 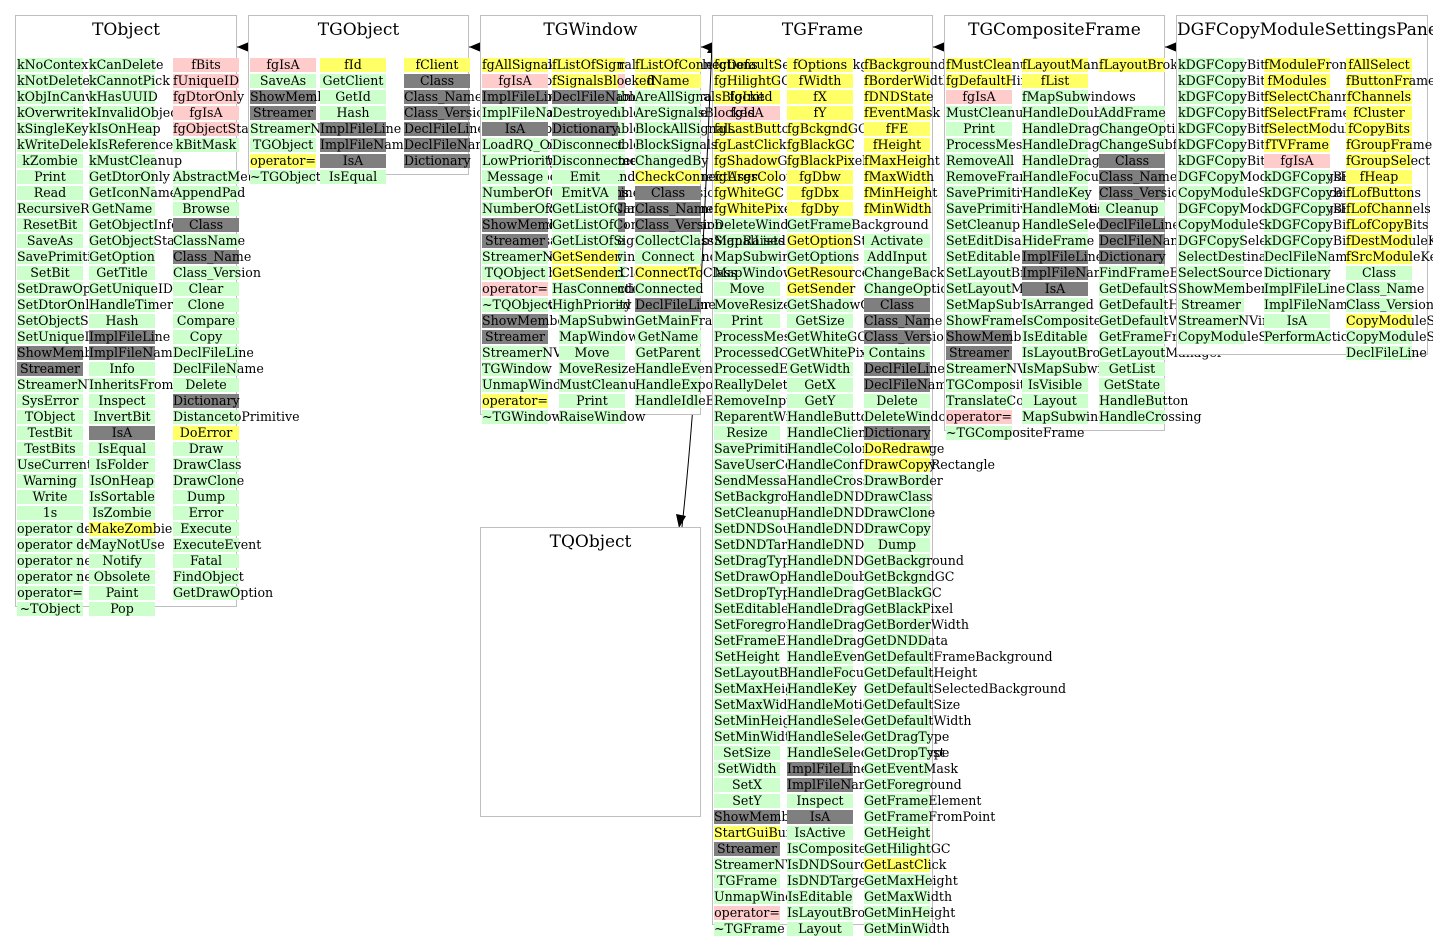 I want to click on member-fdndstate: fDNDState, so click(x=899, y=96).